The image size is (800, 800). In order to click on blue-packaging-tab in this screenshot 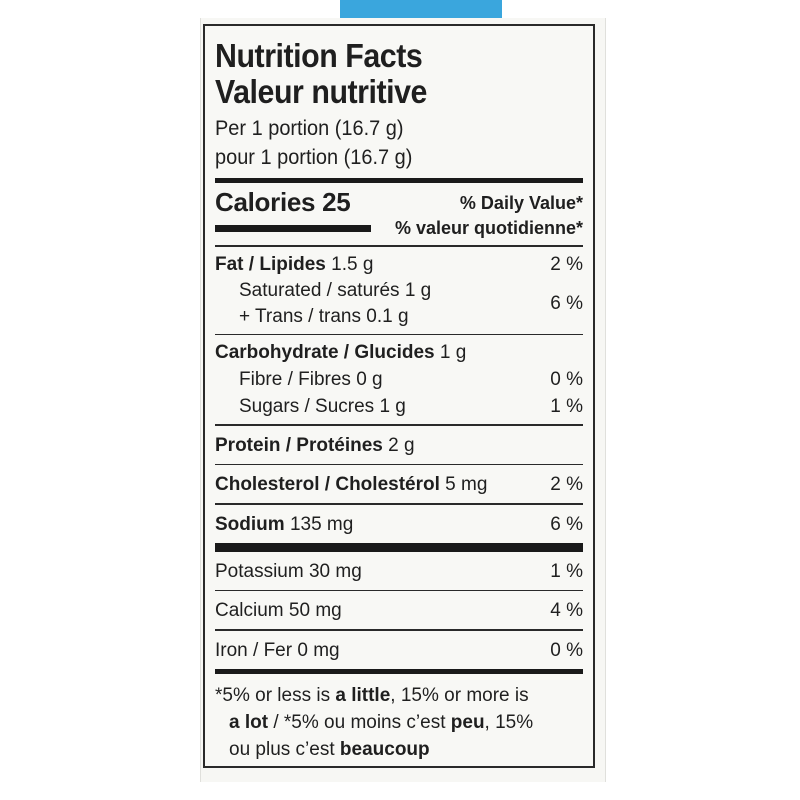, I will do `click(421, 9)`.